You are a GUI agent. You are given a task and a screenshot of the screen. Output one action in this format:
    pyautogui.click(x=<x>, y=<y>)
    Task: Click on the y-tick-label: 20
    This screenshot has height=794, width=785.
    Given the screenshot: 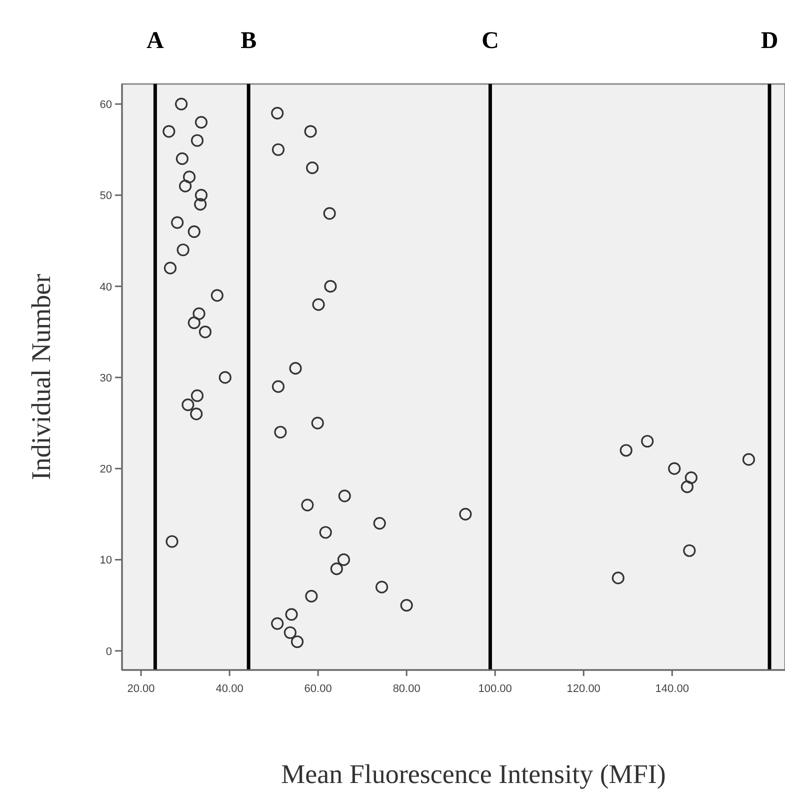 What is the action you would take?
    pyautogui.click(x=106, y=470)
    